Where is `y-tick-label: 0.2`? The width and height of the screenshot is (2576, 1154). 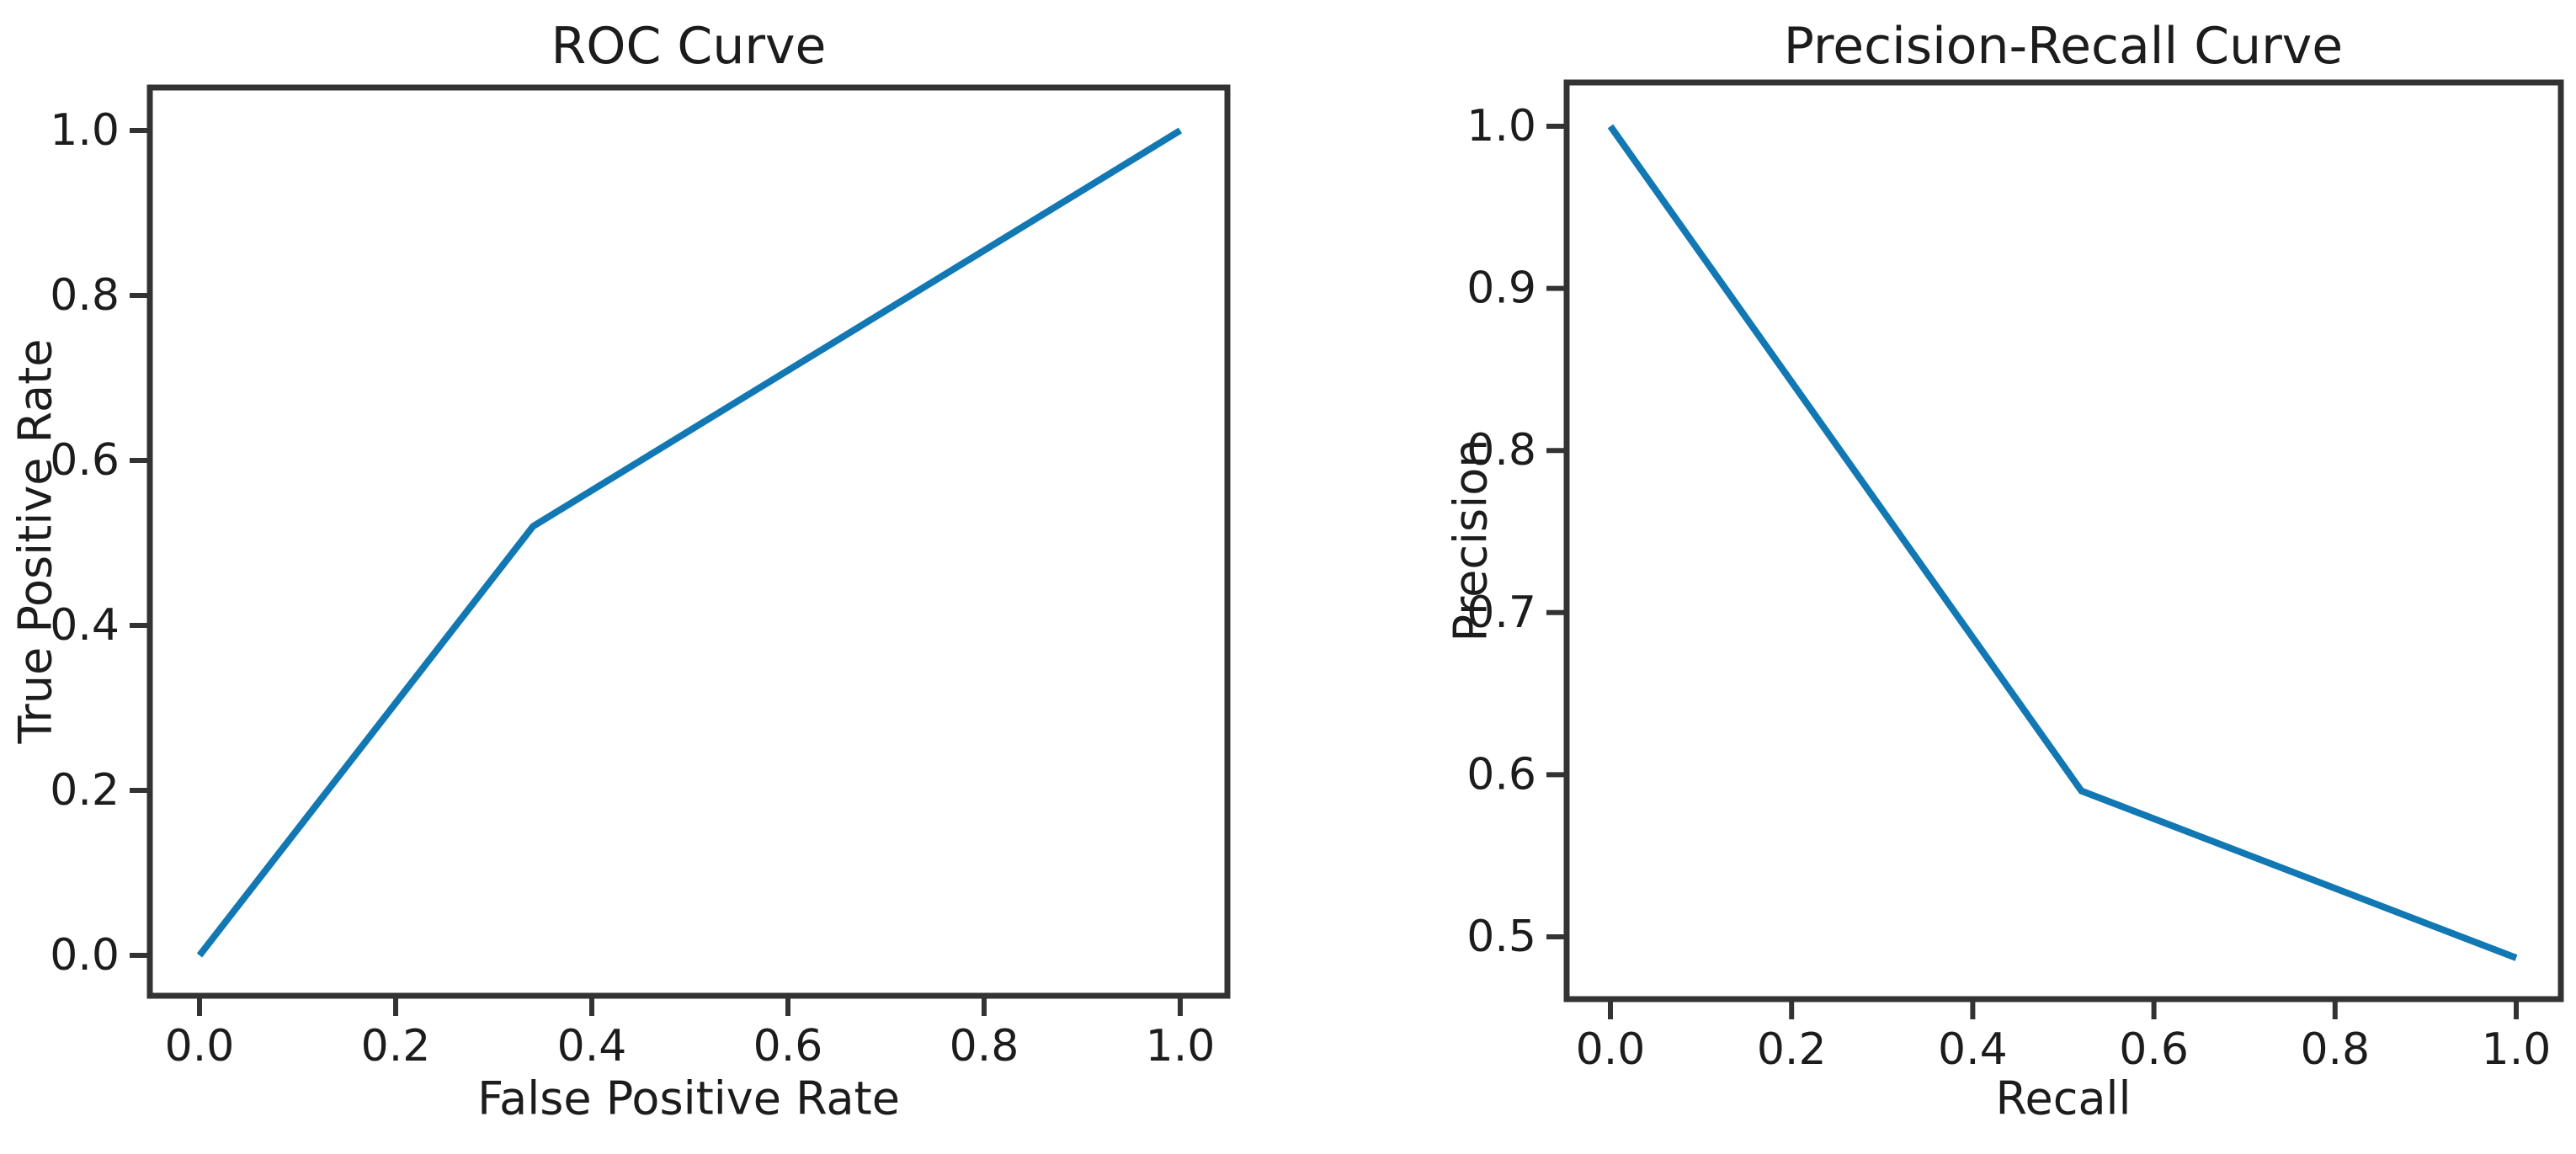
y-tick-label: 0.2 is located at coordinates (85, 790).